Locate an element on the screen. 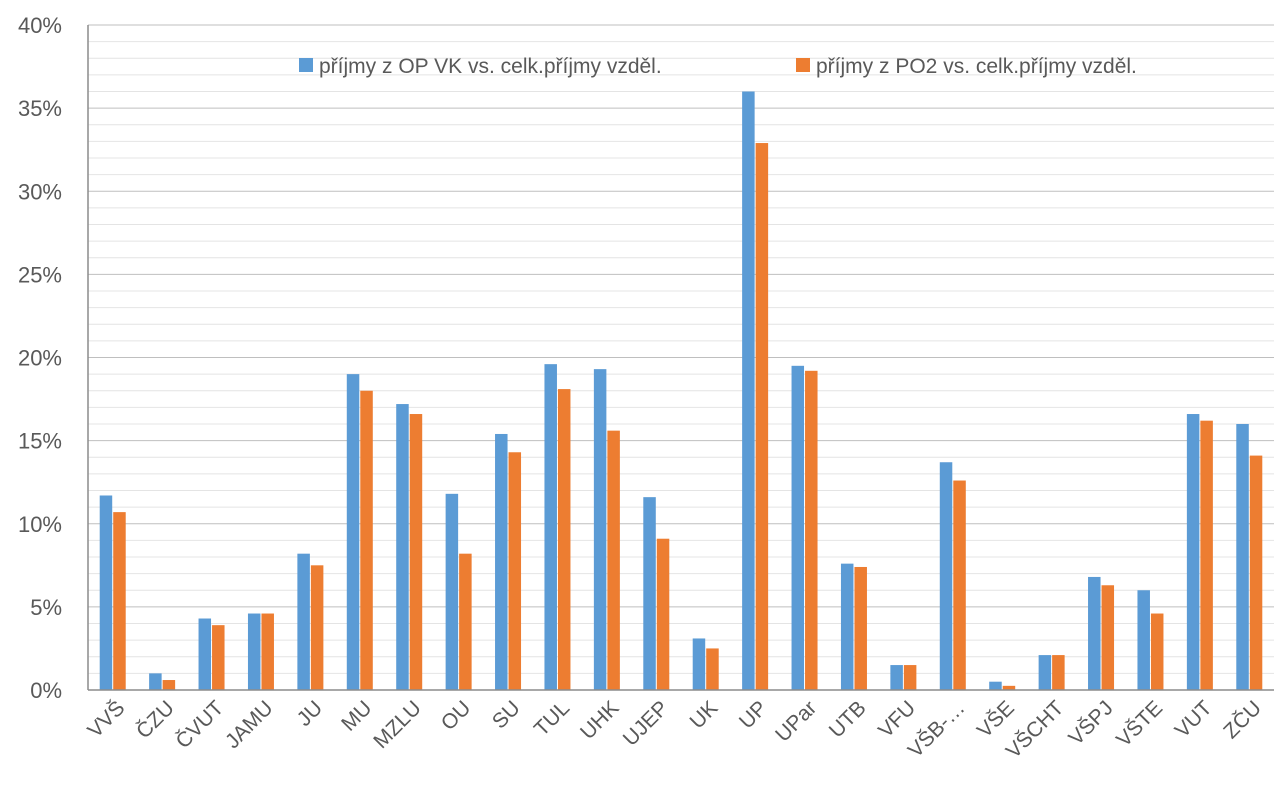  x-tick-label: VŠTE is located at coordinates (1139, 723).